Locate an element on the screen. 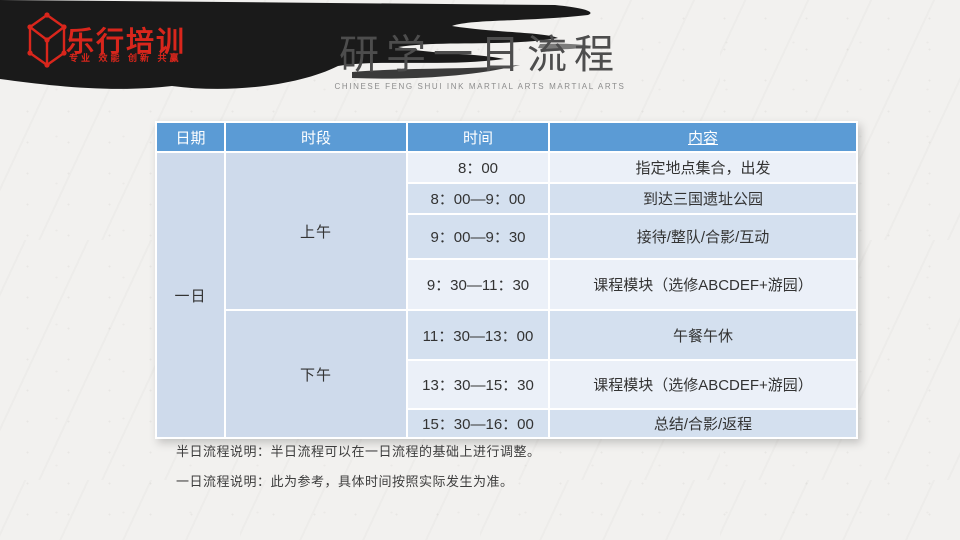 Image resolution: width=960 pixels, height=540 pixels. note-full-day: 一日流程说明：此为参考，具体时间按照实际发生为准。 is located at coordinates (345, 481).